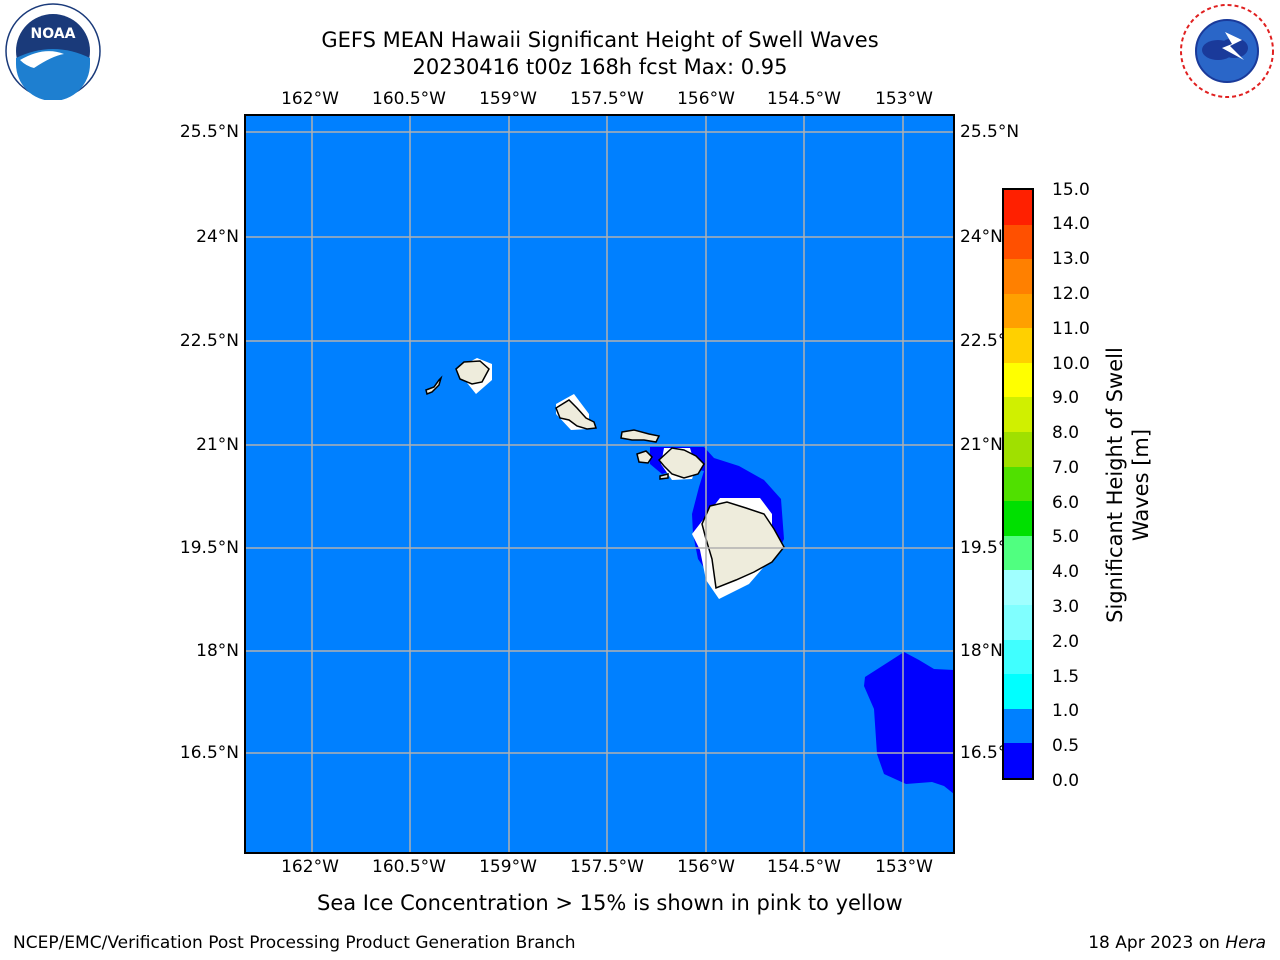  I want to click on lat-label-left: 18°N, so click(217, 651).